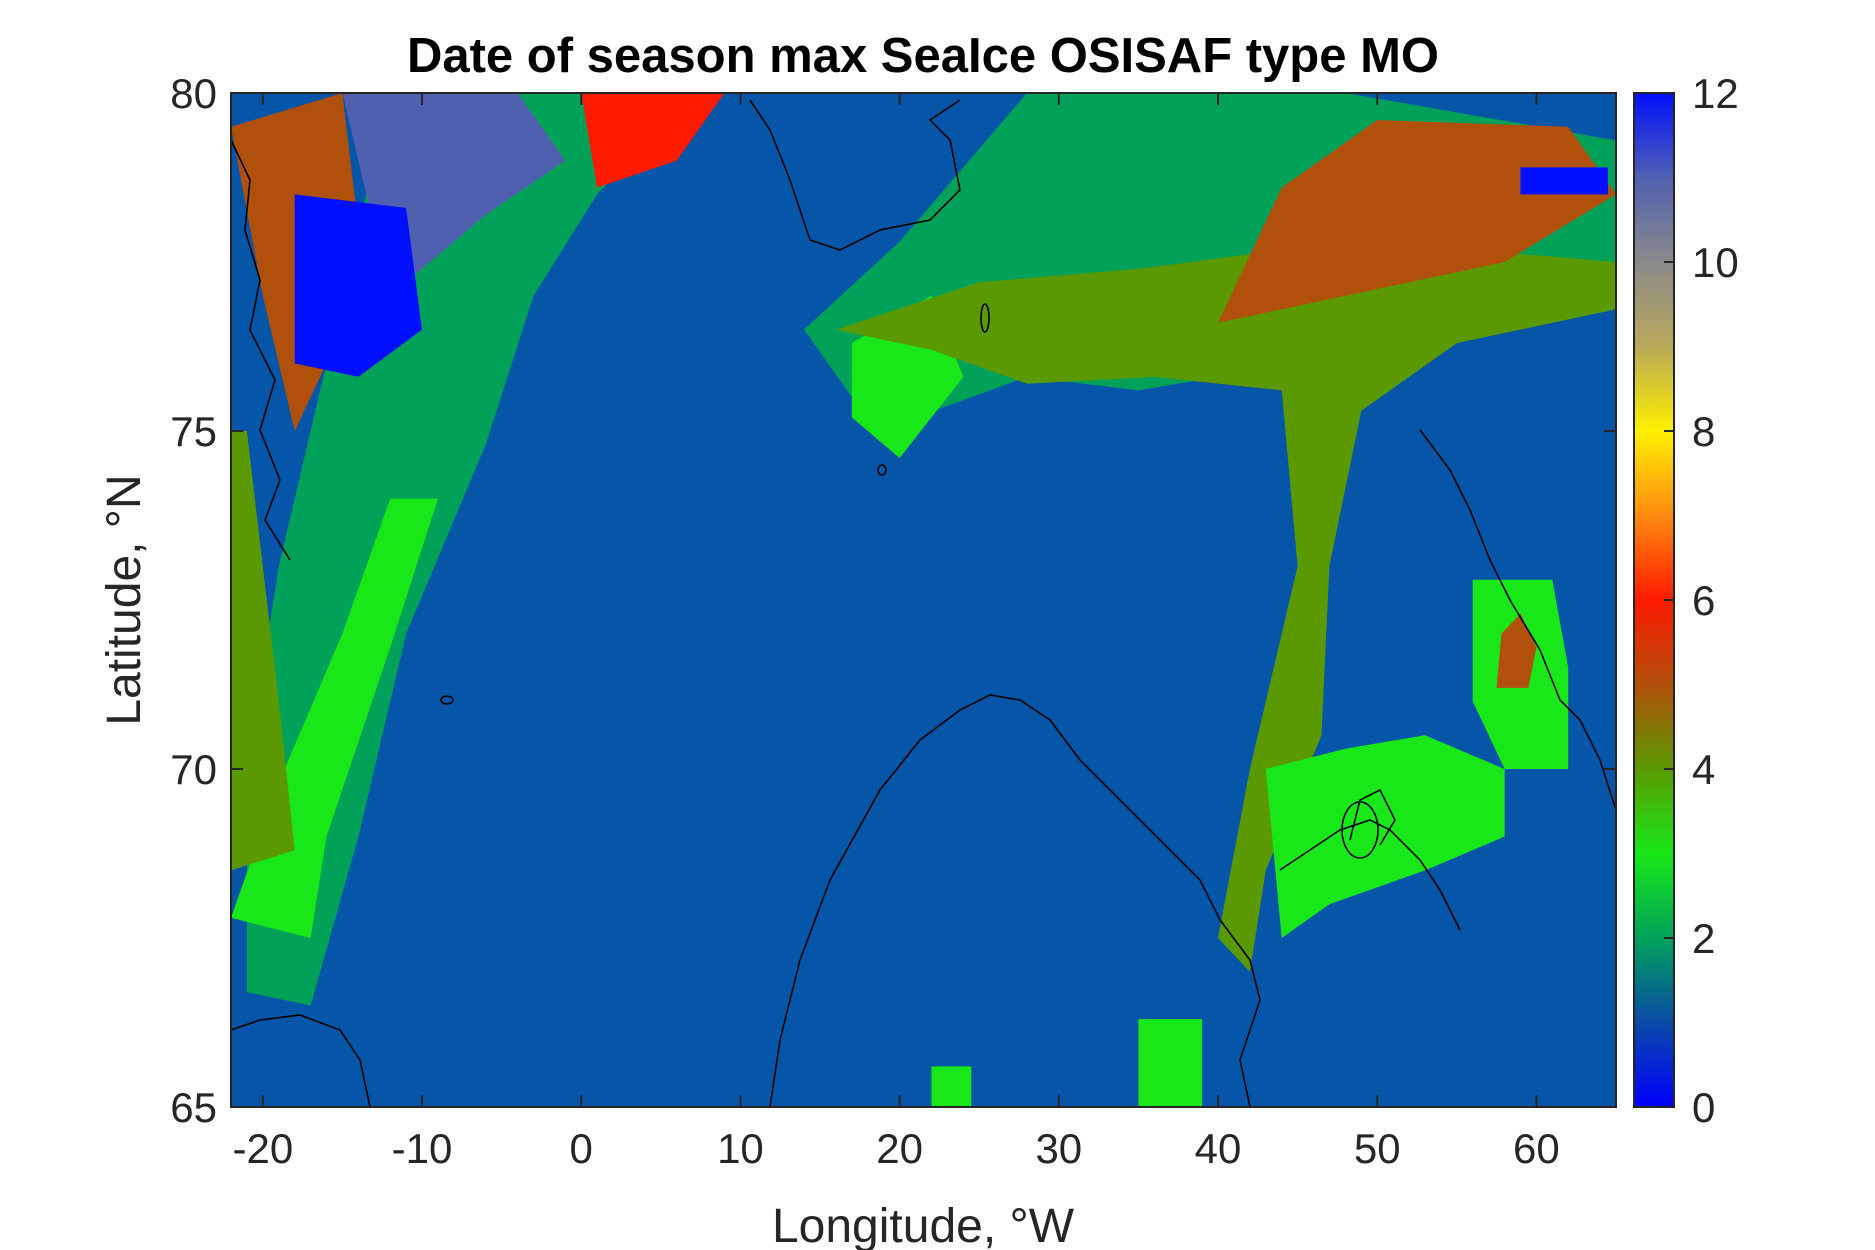  Describe the element at coordinates (193, 769) in the screenshot. I see `y-tick-label: 70` at that location.